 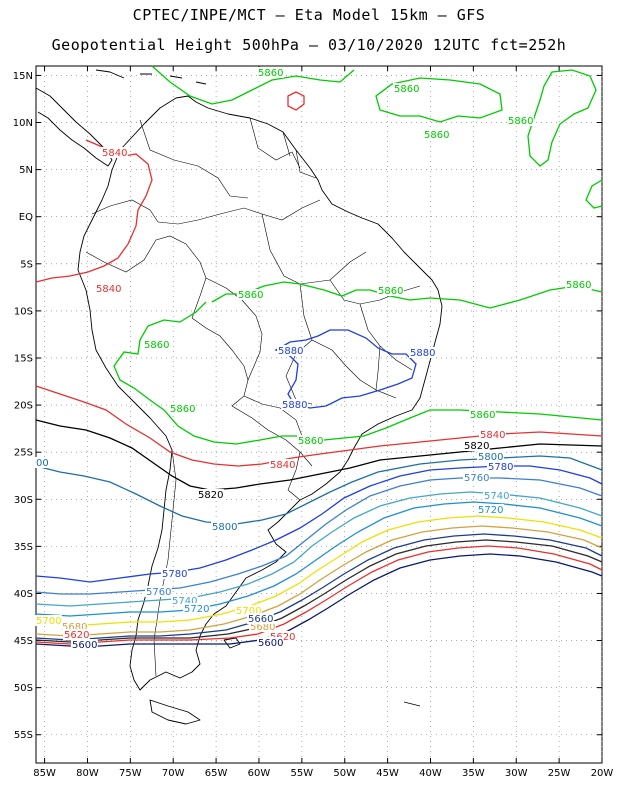 I want to click on contour-5840-south, so click(x=319, y=426).